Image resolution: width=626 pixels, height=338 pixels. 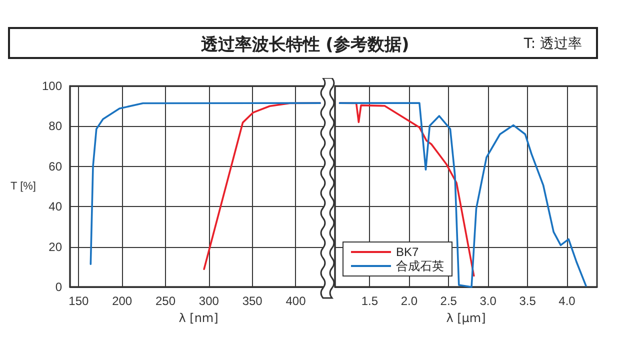 What do you see at coordinates (55, 166) in the screenshot?
I see `y-tick-label: 60` at bounding box center [55, 166].